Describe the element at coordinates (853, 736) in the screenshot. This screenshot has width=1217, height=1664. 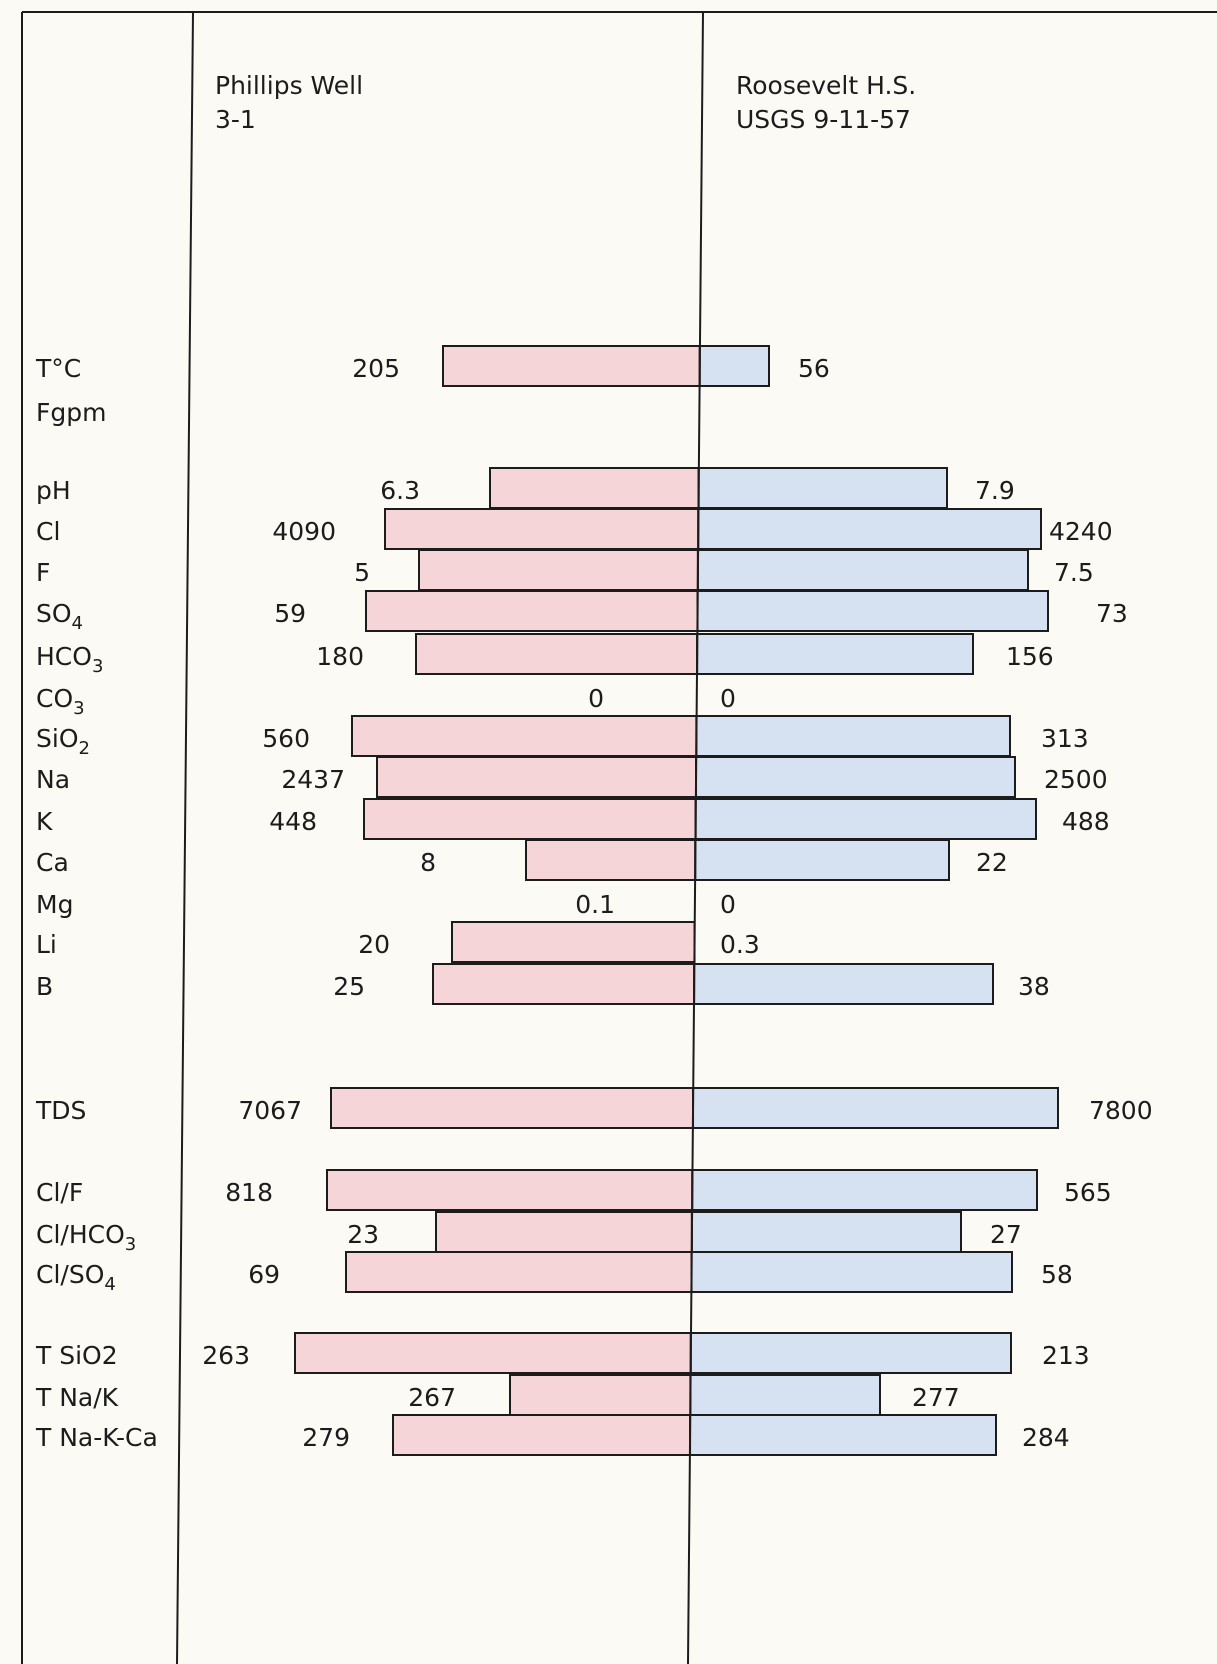
I see `bar-right-sio2` at that location.